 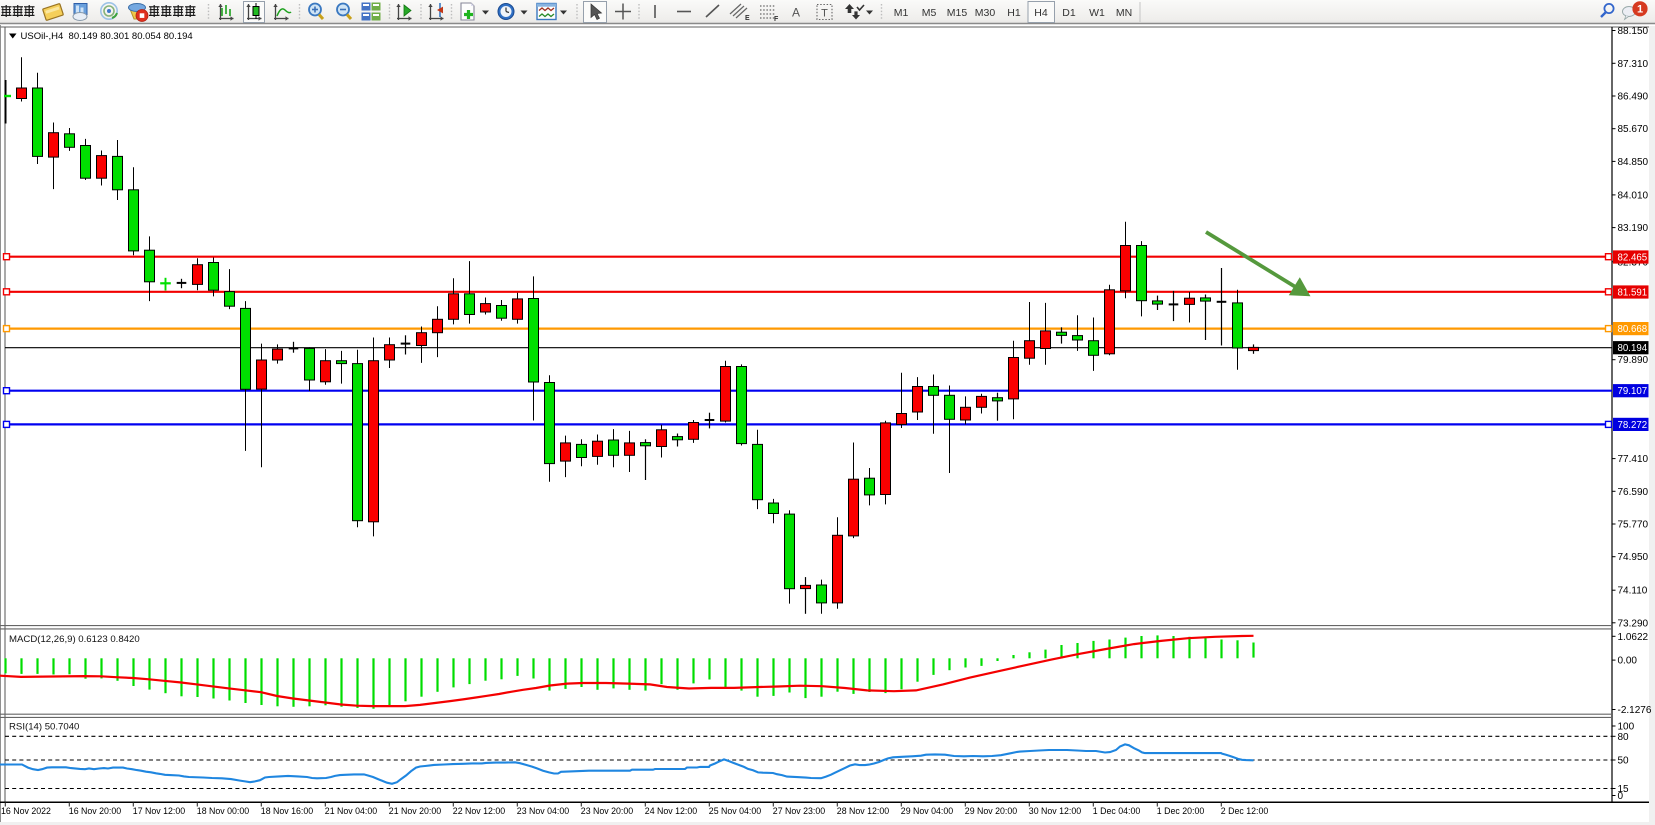 I want to click on svg-text: F, so click(x=776, y=19).